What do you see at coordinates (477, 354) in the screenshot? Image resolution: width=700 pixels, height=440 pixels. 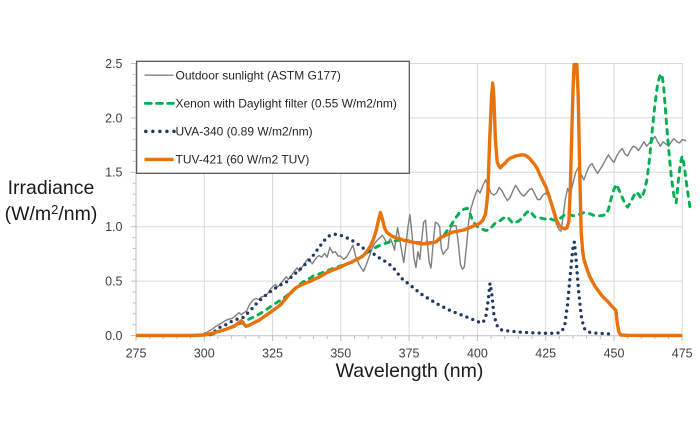 I see `svg-text: 400` at bounding box center [477, 354].